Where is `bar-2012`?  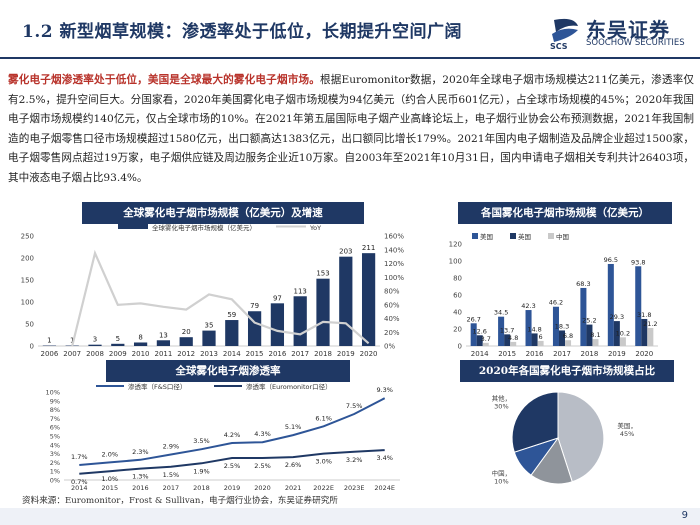
bar-2012 is located at coordinates (186, 341).